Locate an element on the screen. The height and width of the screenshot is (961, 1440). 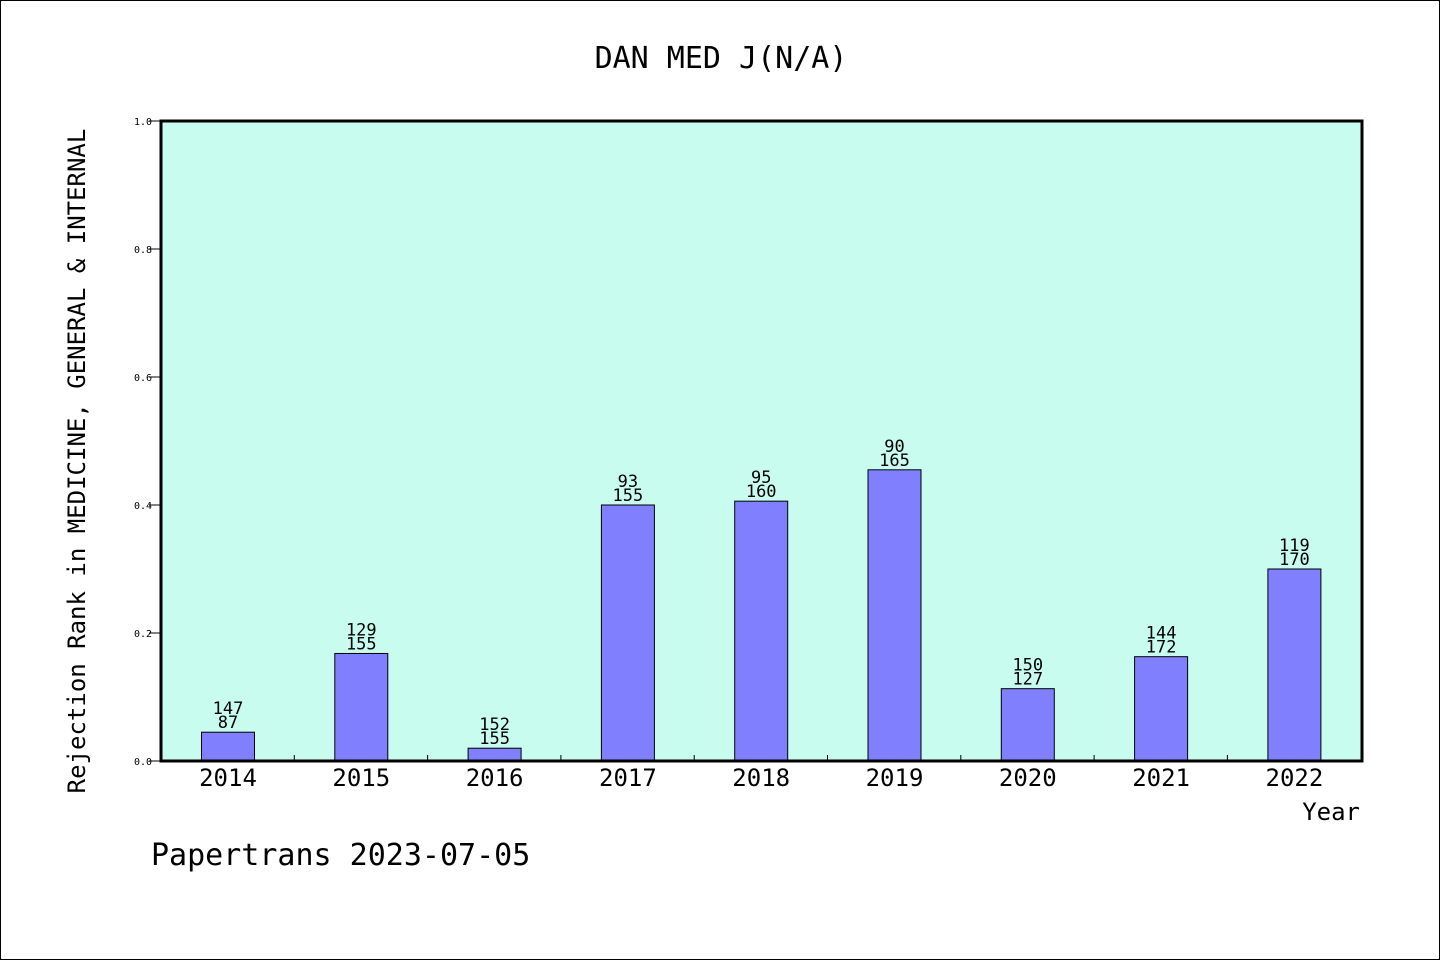
bar-label-bottom: 170 is located at coordinates (1294, 560).